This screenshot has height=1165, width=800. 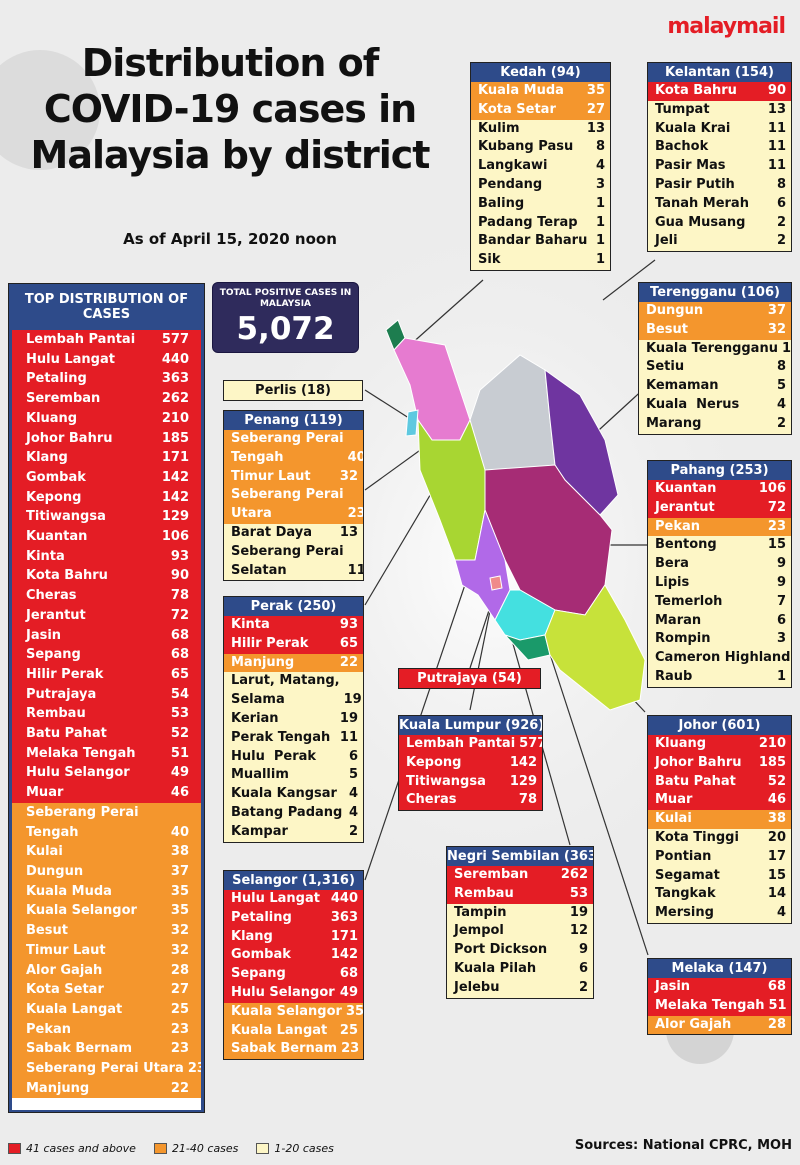 I want to click on district-name: Kepong, so click(x=54, y=497).